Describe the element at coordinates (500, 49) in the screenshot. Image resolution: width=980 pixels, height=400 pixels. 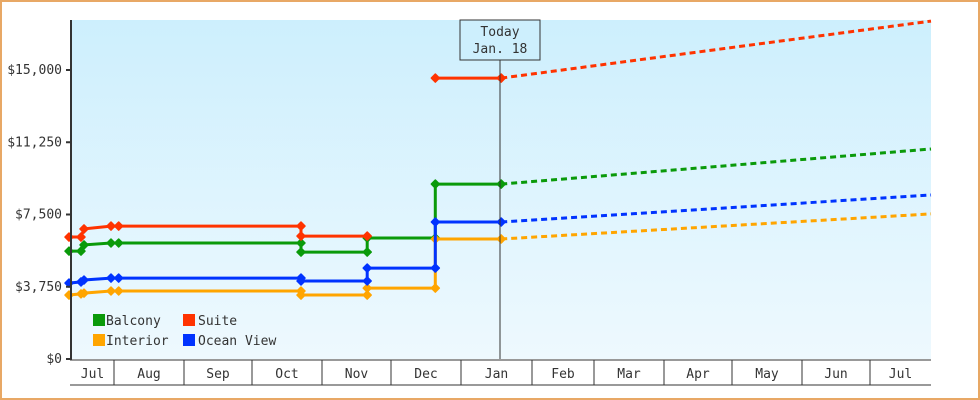
I see `today-label-line2: Jan. 18` at that location.